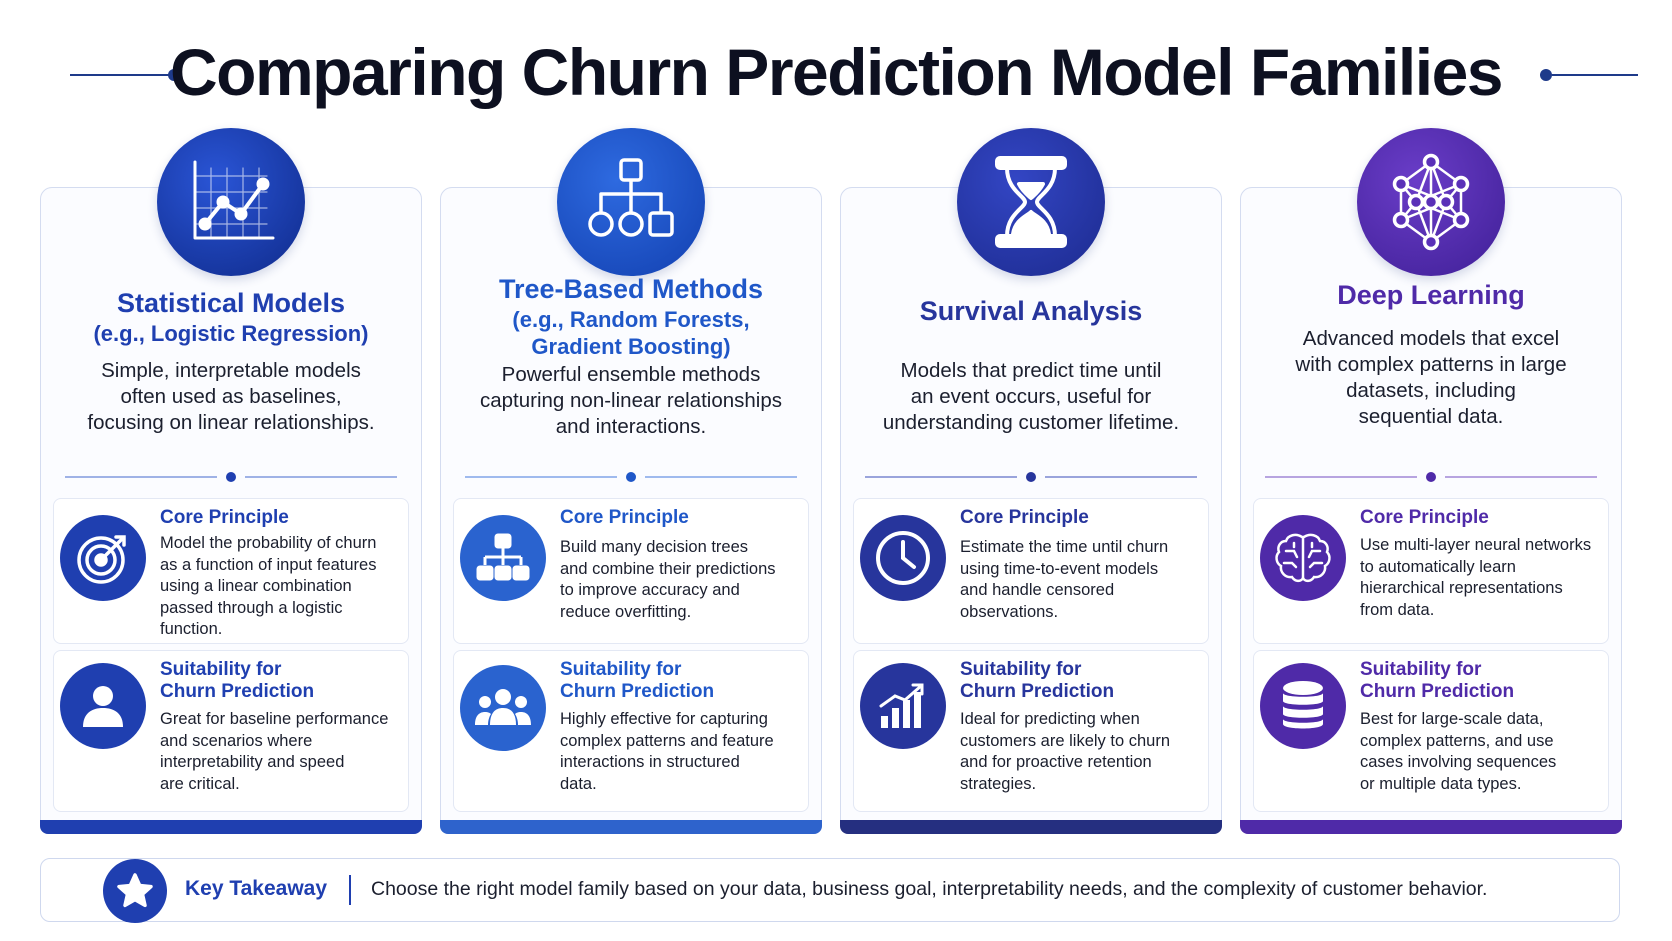  Describe the element at coordinates (1595, 75) in the screenshot. I see `title-rule-right` at that location.